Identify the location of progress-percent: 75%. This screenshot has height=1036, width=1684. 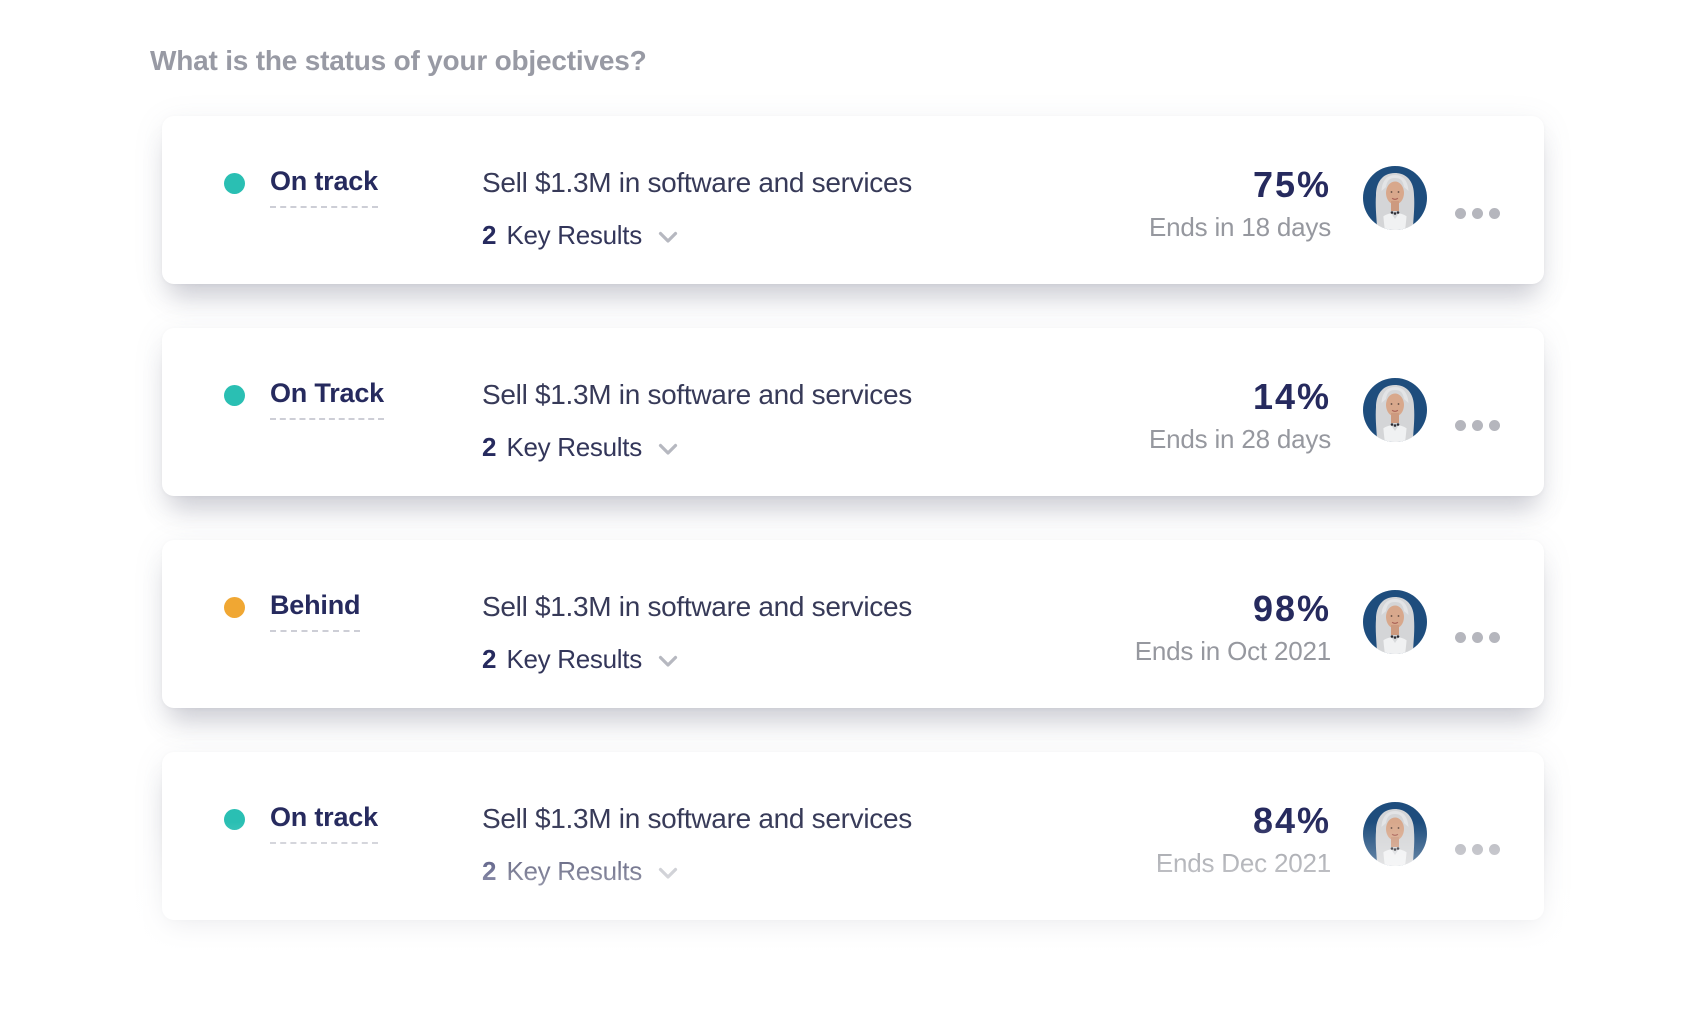
(1291, 184).